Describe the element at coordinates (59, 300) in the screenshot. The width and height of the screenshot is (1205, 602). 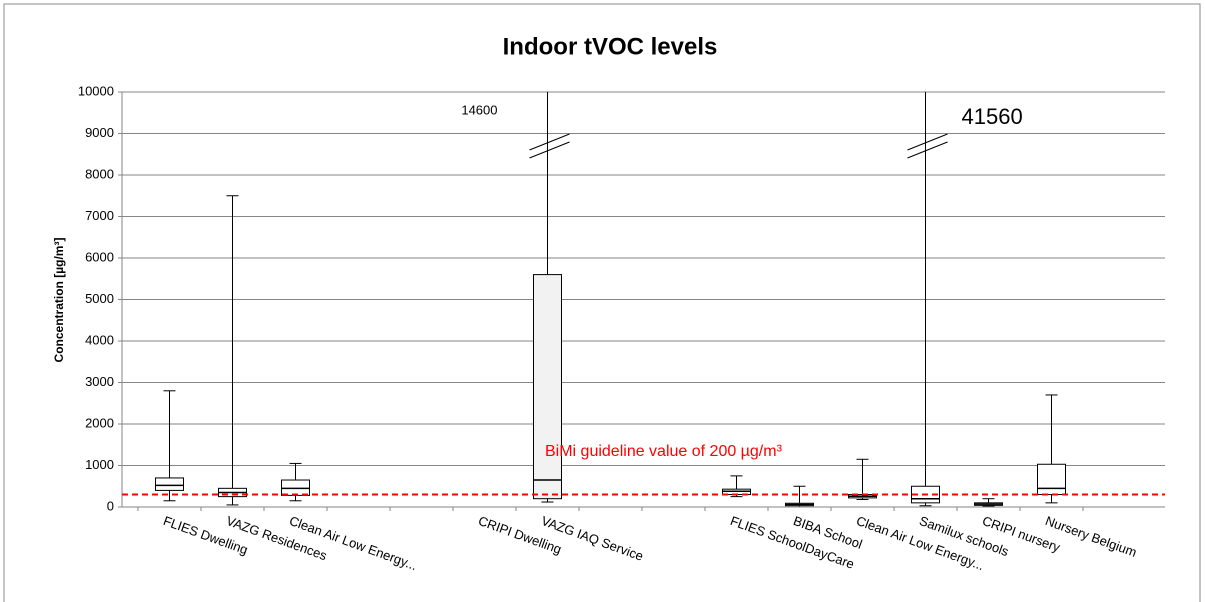
I see `y-axis-label: Concentration [µg/m³]` at that location.